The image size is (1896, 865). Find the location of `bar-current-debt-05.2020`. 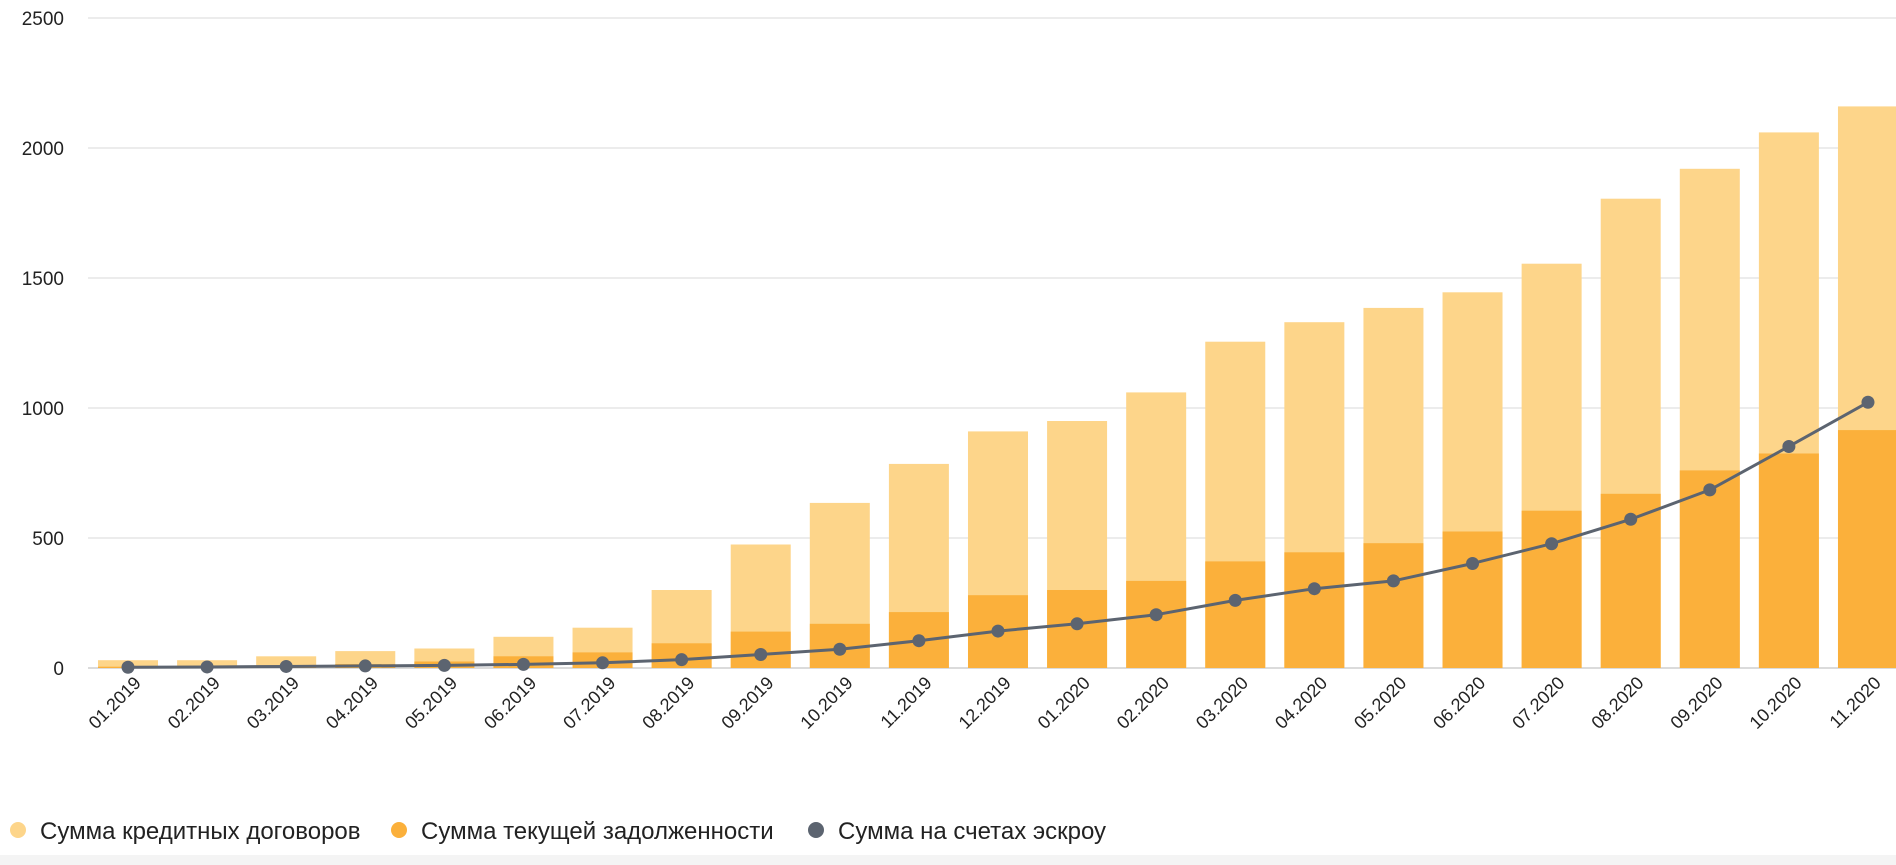

bar-current-debt-05.2020 is located at coordinates (1393, 605).